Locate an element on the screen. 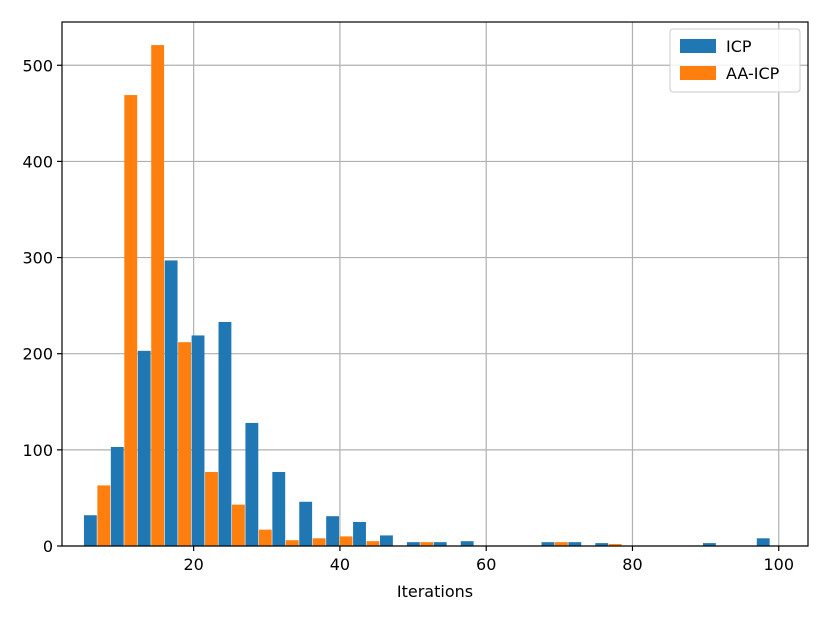  y-tick-label: 400 is located at coordinates (37, 161).